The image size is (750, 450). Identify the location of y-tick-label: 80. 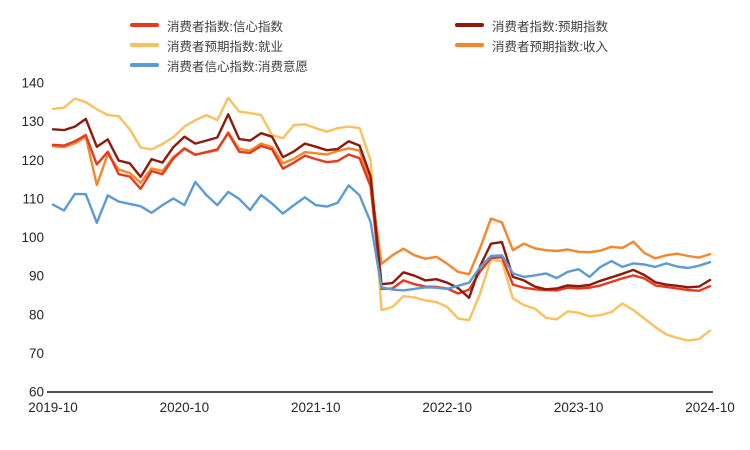
(36, 314).